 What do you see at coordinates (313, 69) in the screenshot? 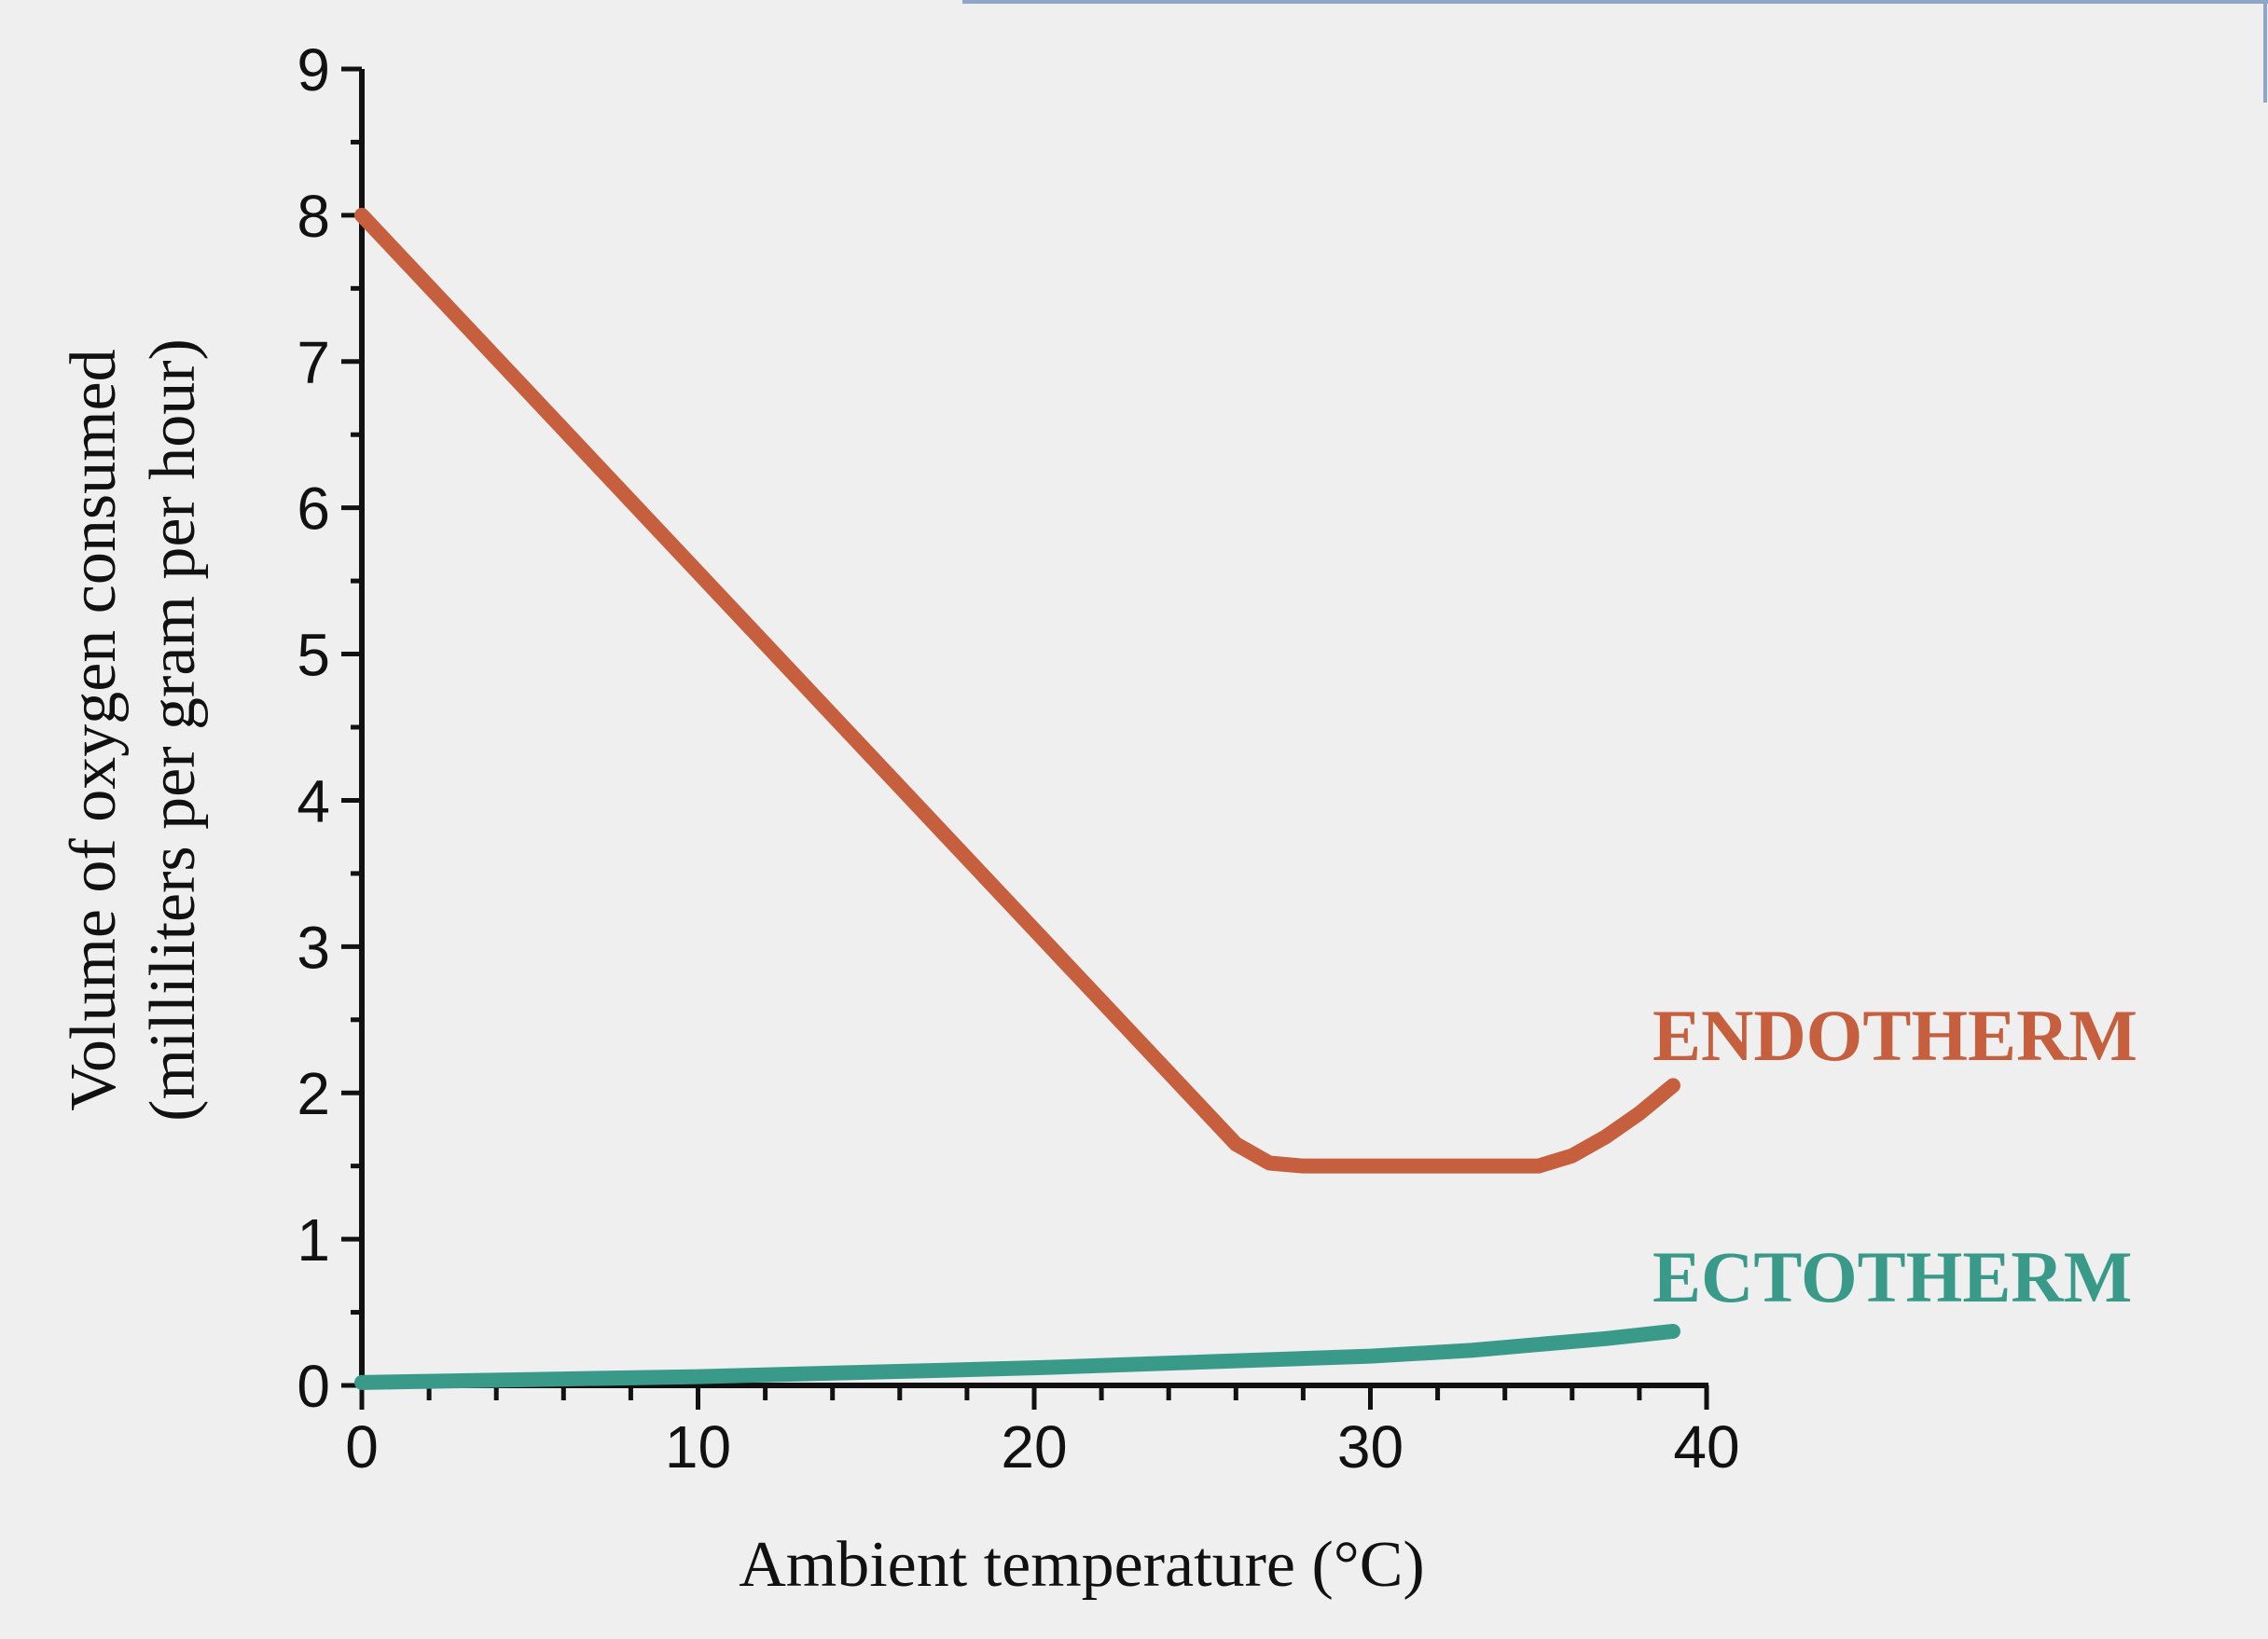
I see `y-tick-label: 9` at bounding box center [313, 69].